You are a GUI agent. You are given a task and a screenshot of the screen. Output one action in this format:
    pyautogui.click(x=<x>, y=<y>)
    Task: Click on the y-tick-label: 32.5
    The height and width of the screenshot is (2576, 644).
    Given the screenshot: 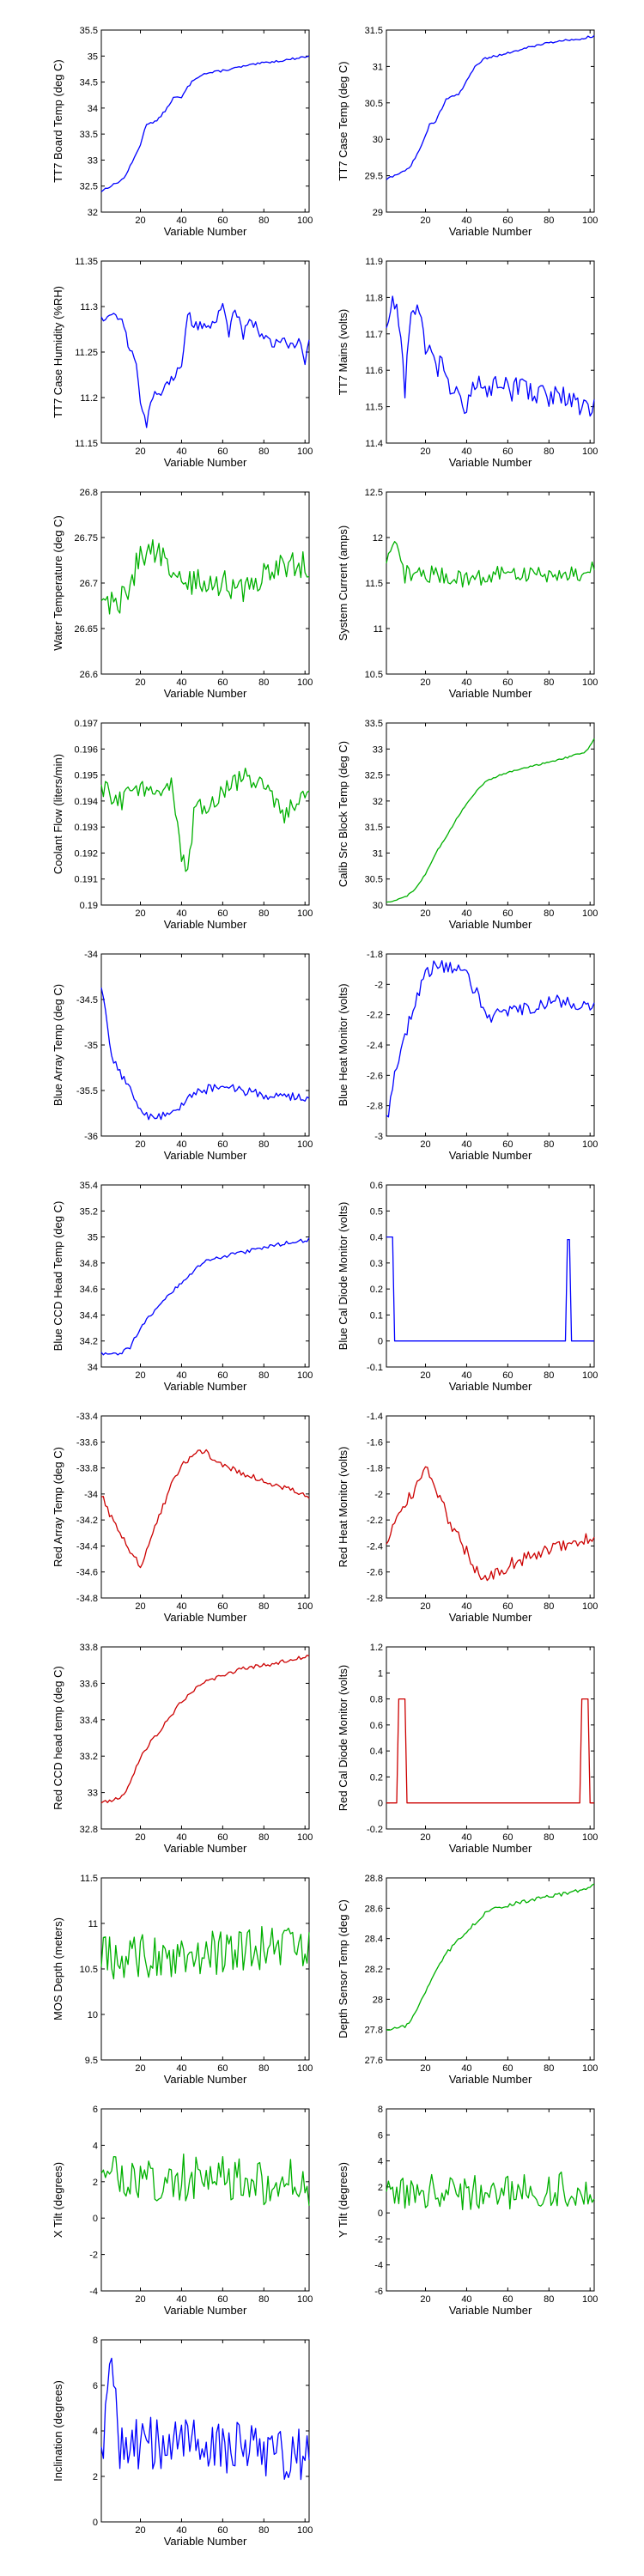 What is the action you would take?
    pyautogui.click(x=374, y=776)
    